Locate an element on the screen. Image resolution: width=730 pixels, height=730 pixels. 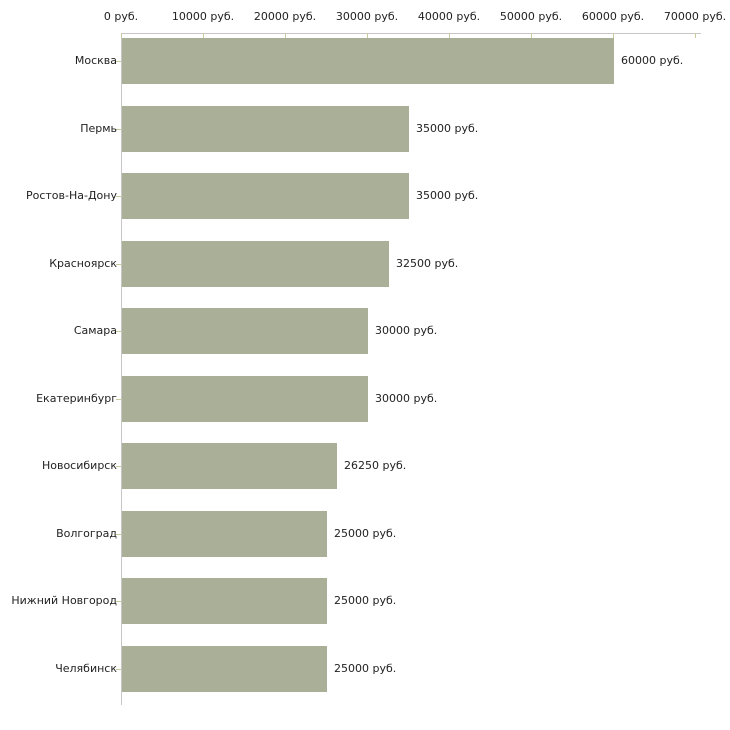
x-axis-tick-label: 50000 руб. is located at coordinates (531, 16).